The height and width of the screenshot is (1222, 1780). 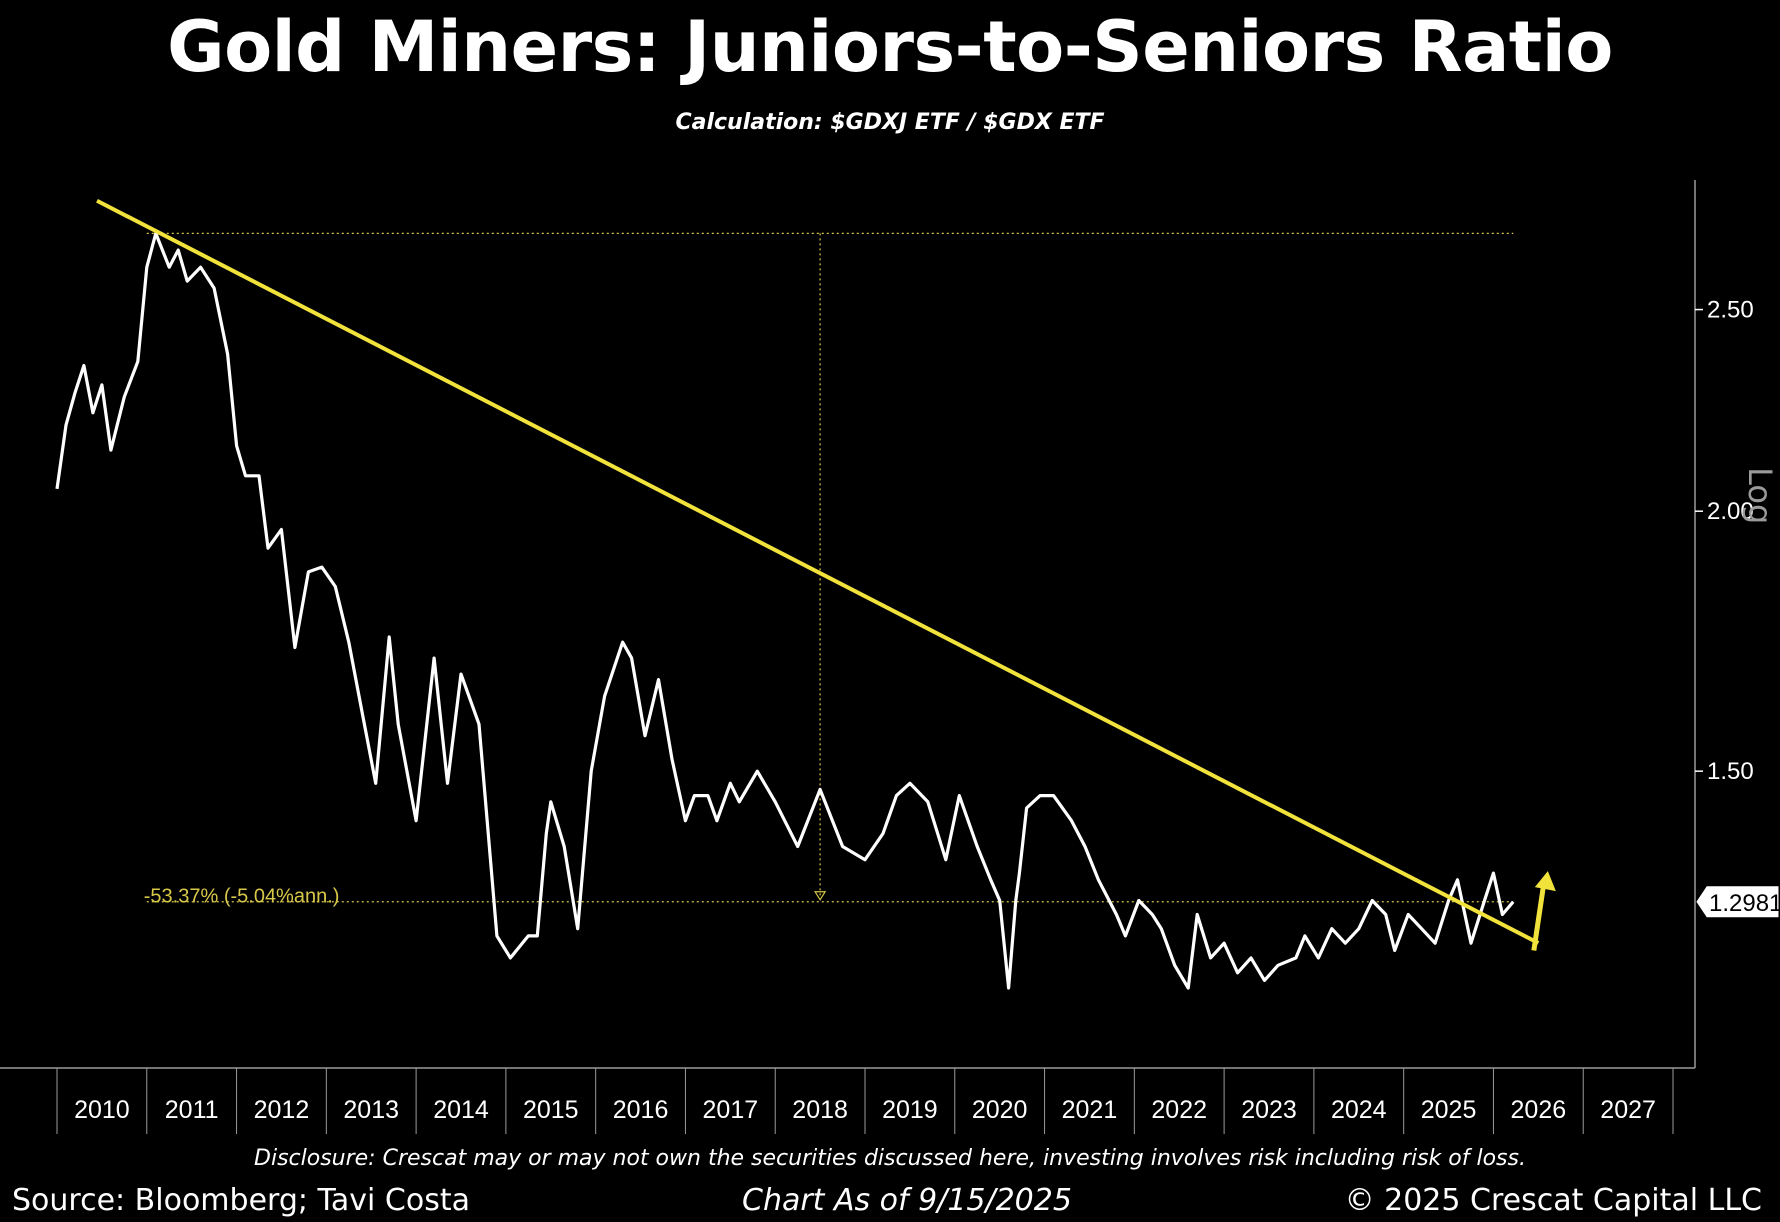 I want to click on x-tick-label: 2019, so click(x=910, y=1110).